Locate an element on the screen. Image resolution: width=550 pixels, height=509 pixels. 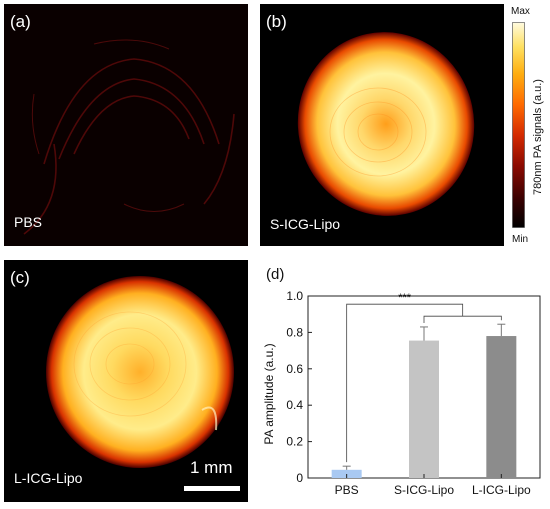
bracket-group is located at coordinates (462, 319).